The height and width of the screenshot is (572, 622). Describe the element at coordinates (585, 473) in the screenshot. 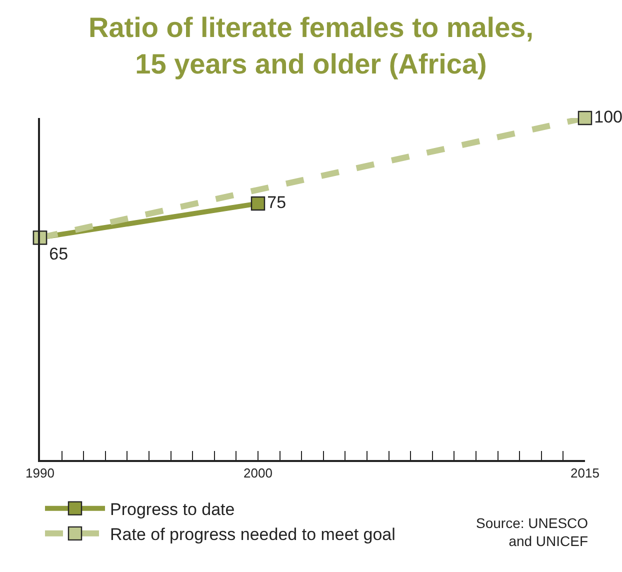

I see `x-tick-label: 2015` at that location.